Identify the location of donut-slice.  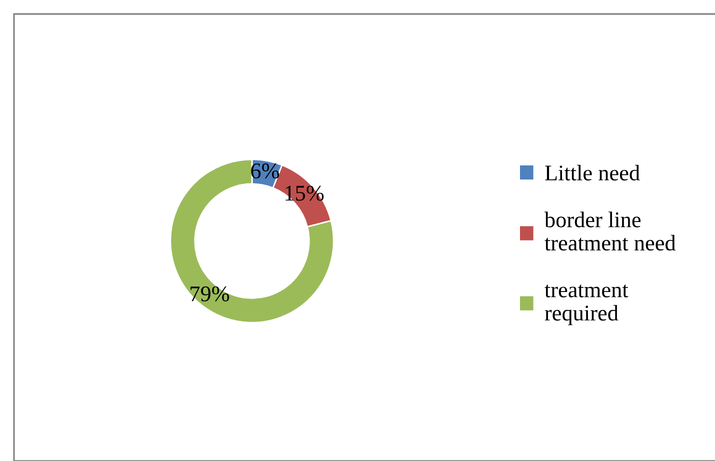
(252, 241).